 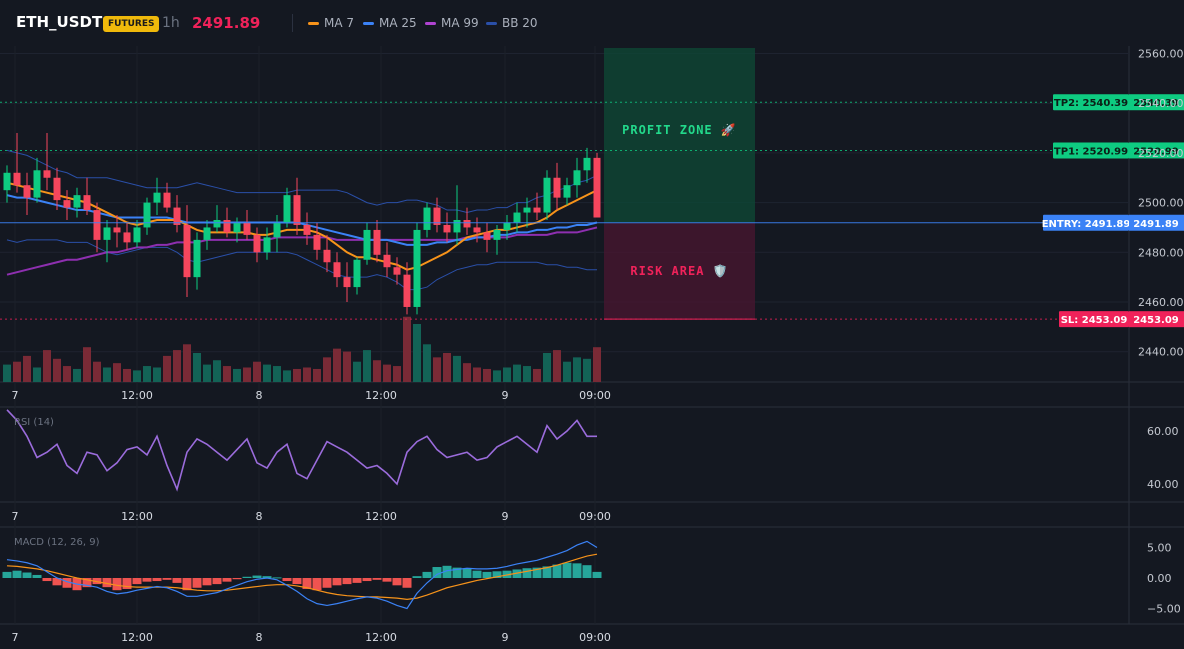 What do you see at coordinates (1156, 150) in the screenshot?
I see `tp1-axis-tag` at bounding box center [1156, 150].